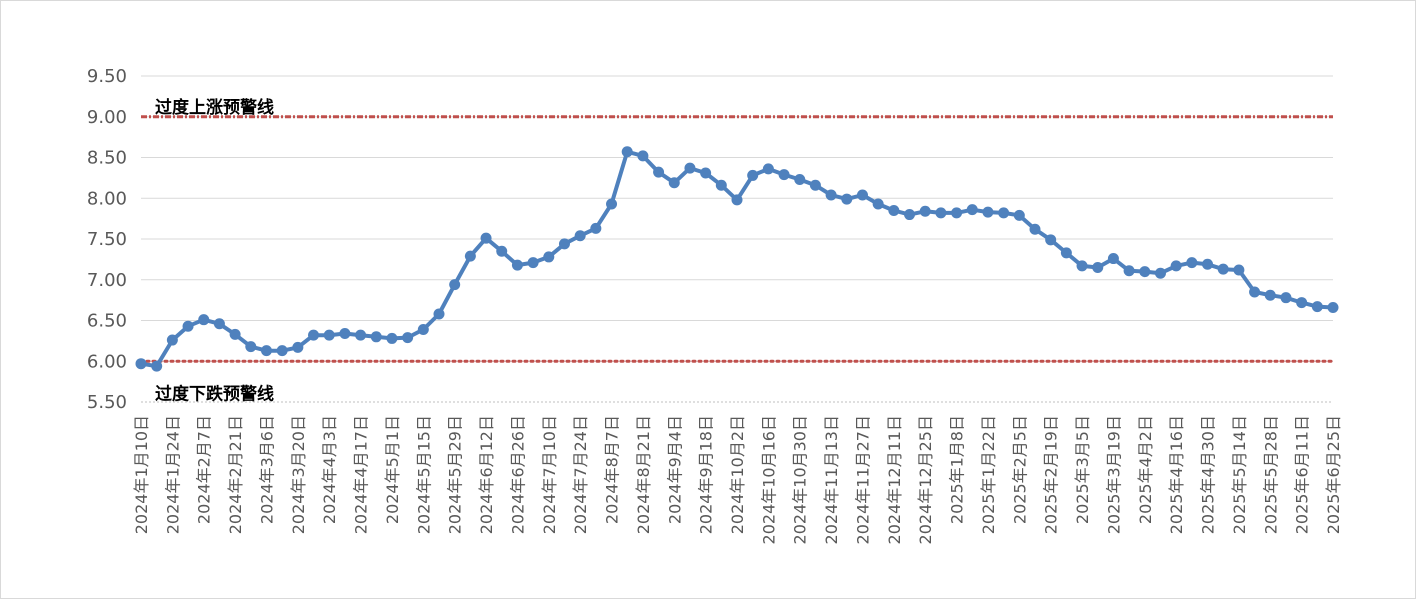  Describe the element at coordinates (925, 479) in the screenshot. I see `x-tick-label: 2024年12月25日` at that location.